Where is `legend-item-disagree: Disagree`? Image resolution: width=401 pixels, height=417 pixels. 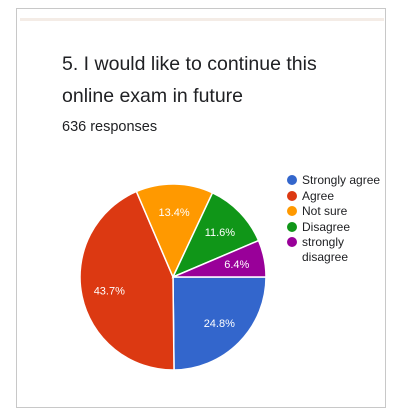
legend-item-disagree: Disagree is located at coordinates (337, 228).